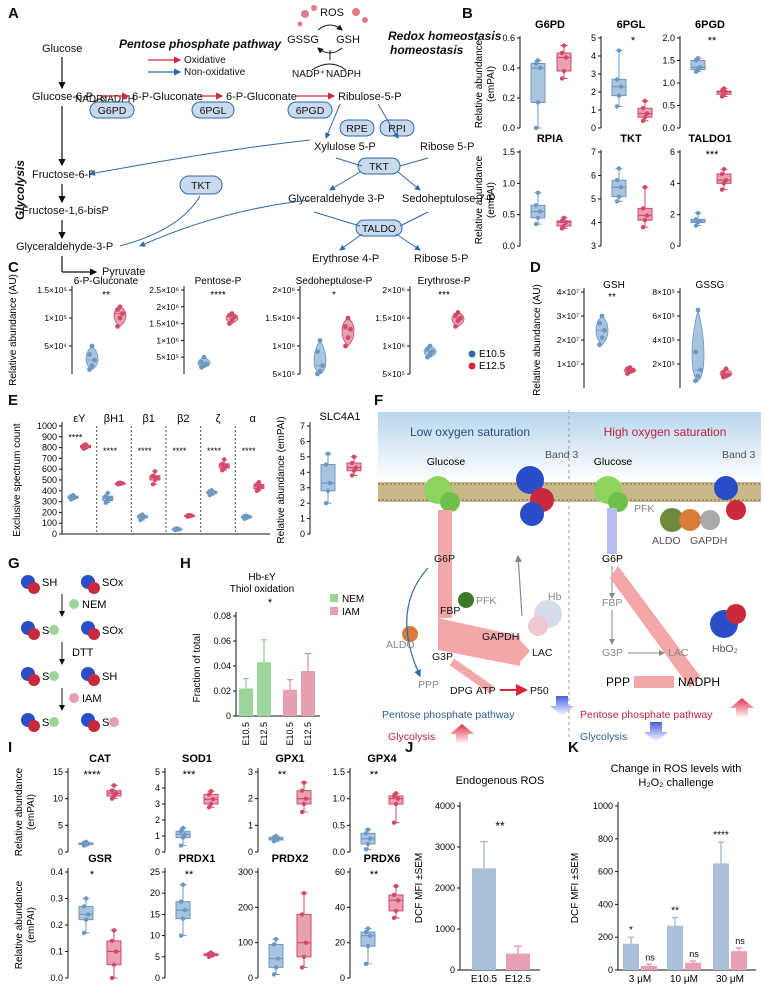 This screenshot has width=765, height=997. Describe the element at coordinates (167, 307) in the screenshot. I see `c1-tick-label: 2×10⁶` at that location.